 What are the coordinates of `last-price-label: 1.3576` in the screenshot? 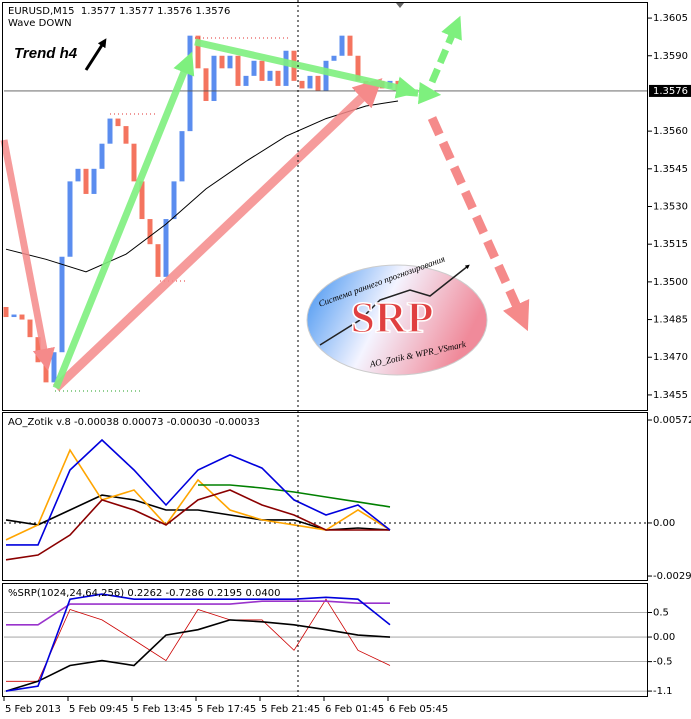 It's located at (670, 91).